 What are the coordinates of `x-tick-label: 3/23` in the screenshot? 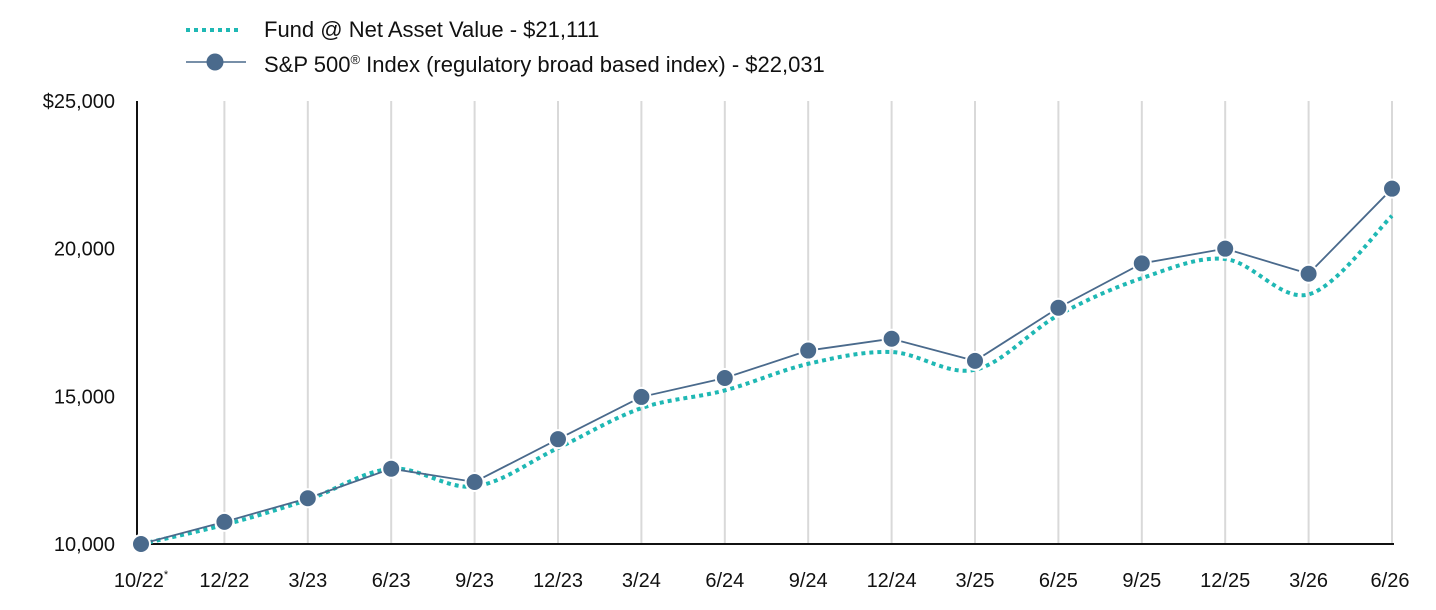 It's located at (307, 581).